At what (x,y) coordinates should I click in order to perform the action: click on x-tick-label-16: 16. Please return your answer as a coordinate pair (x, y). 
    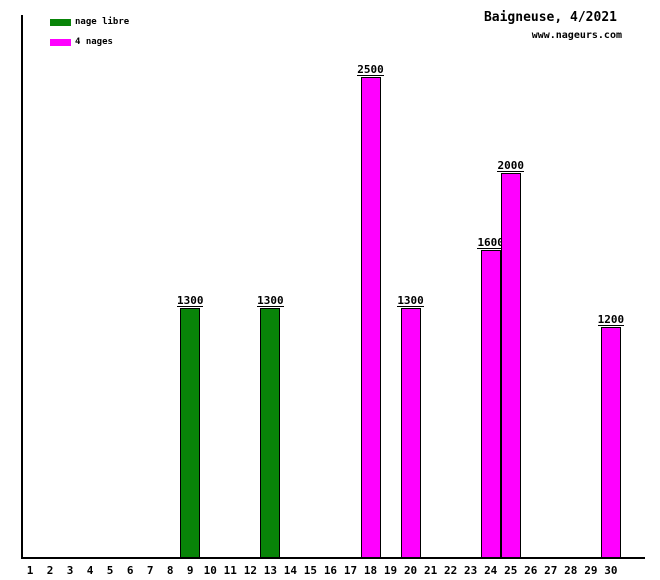
    Looking at the image, I should click on (330, 570).